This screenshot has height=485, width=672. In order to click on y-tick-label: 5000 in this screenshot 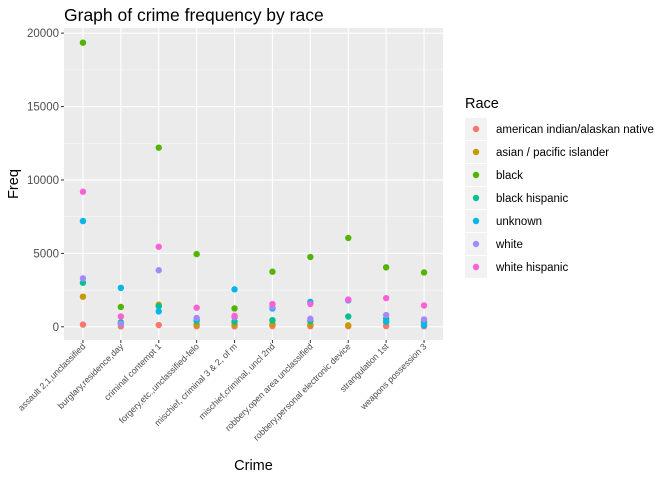, I will do `click(46, 254)`.